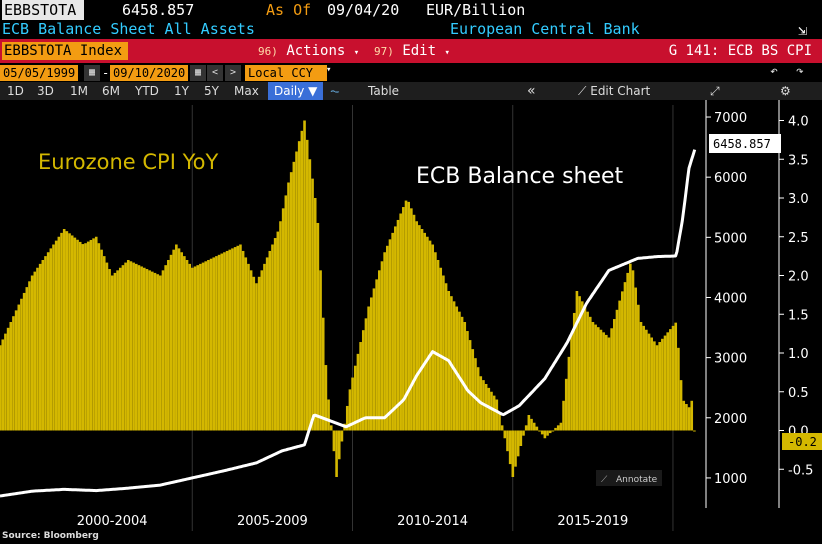 The image size is (822, 544). I want to click on x-axis-label: 2010-2014, so click(432, 521).